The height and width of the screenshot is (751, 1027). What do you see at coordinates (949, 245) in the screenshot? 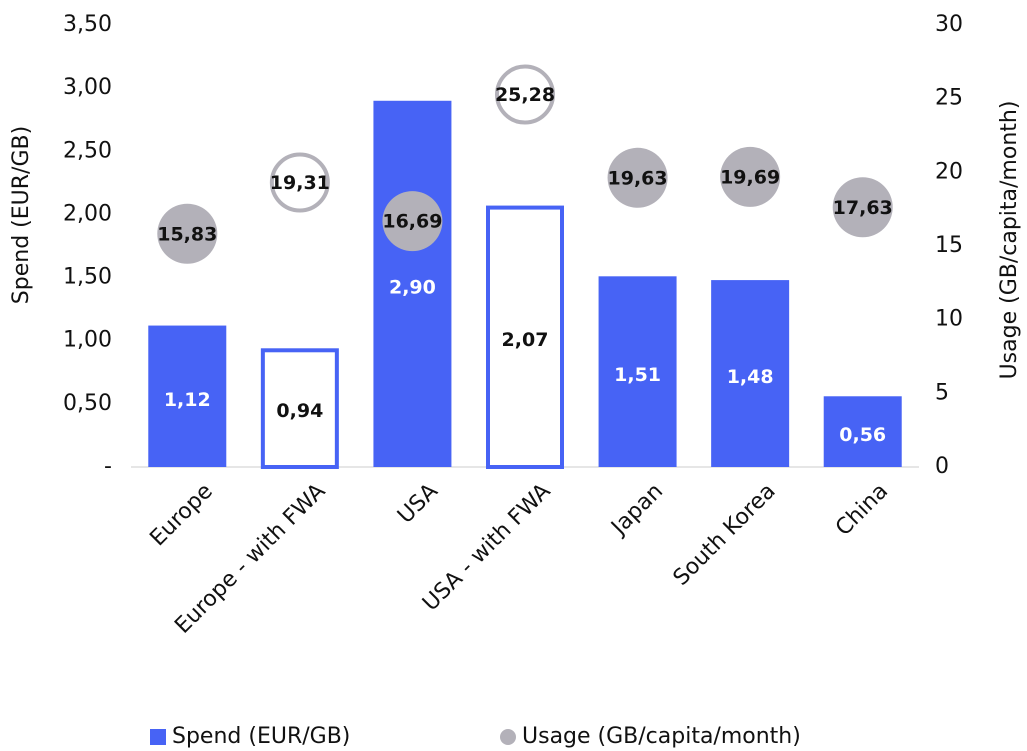
I see `y2-tick-label: 15` at bounding box center [949, 245].